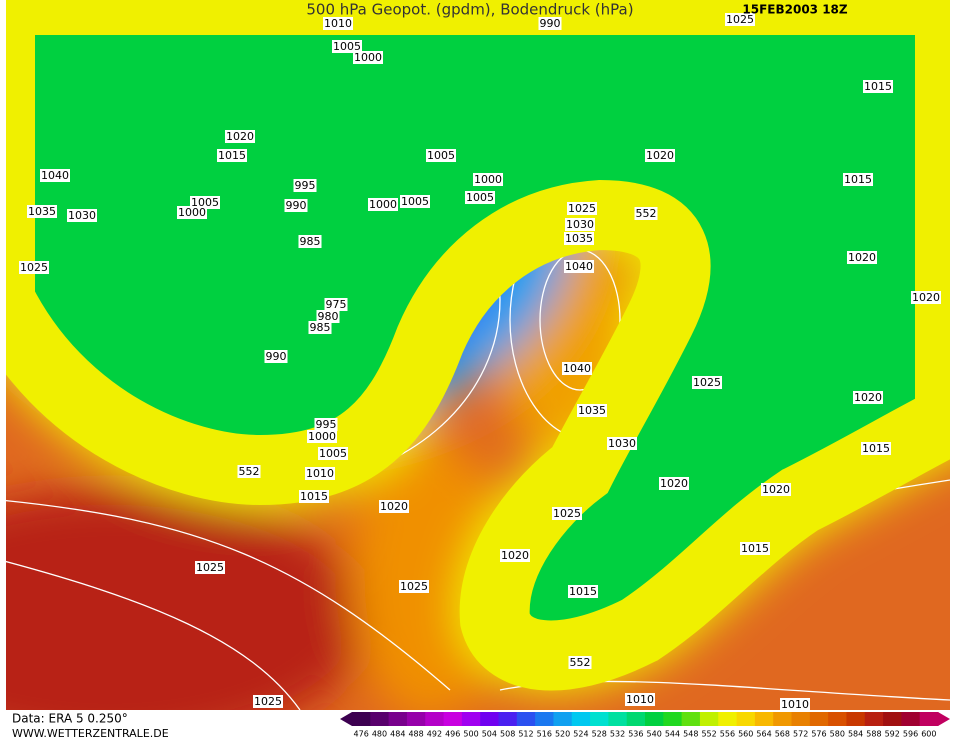 This screenshot has height=745, width=959. What do you see at coordinates (379, 734) in the screenshot?
I see `colorbar-label: 480` at bounding box center [379, 734].